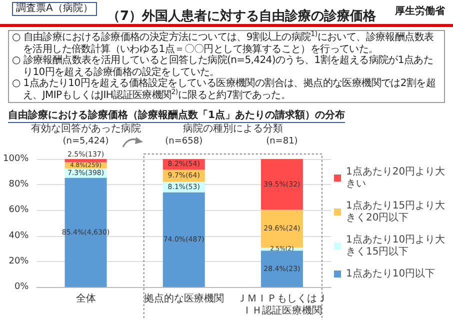  I want to click on legend-label: 1点あたり15円より大きく20円以下, so click(396, 212).